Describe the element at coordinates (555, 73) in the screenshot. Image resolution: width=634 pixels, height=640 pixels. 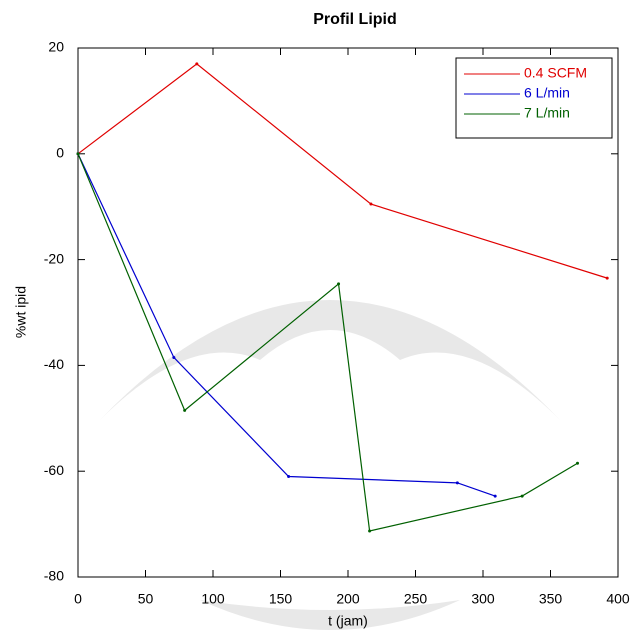
I see `legend-label: 0.4 SCFM` at that location.